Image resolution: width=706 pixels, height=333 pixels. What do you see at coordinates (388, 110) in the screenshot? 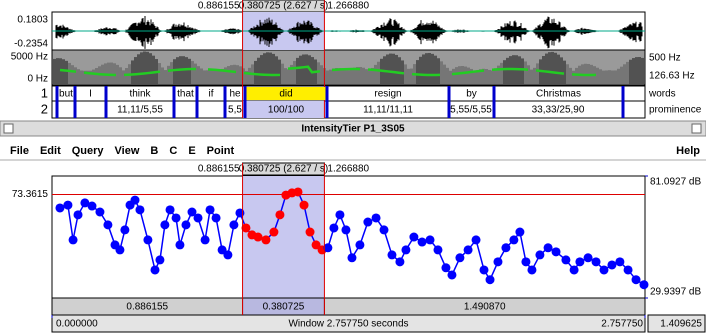
I see `prominence-label: 11,11/11,11` at bounding box center [388, 110].